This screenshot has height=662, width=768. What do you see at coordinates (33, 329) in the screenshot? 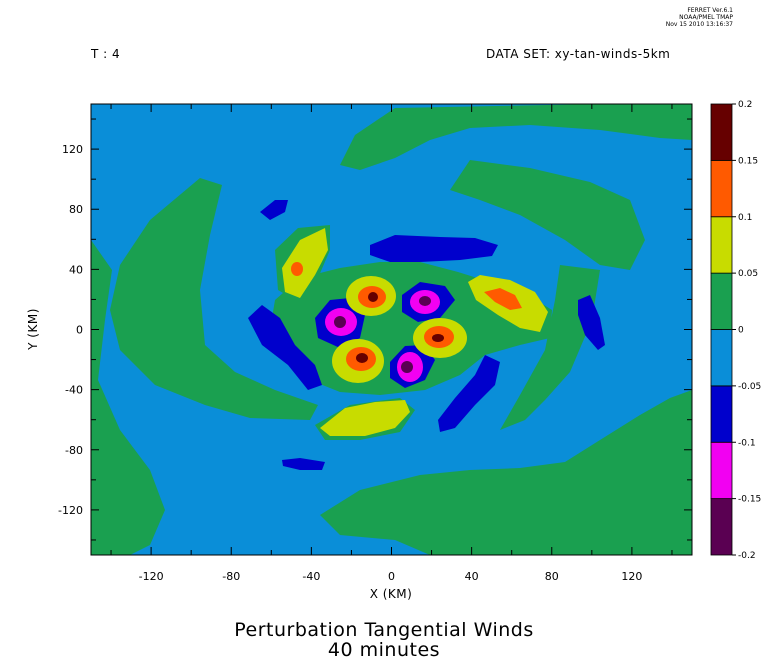
I see `y-axis-label: Y (KM)` at bounding box center [33, 329].